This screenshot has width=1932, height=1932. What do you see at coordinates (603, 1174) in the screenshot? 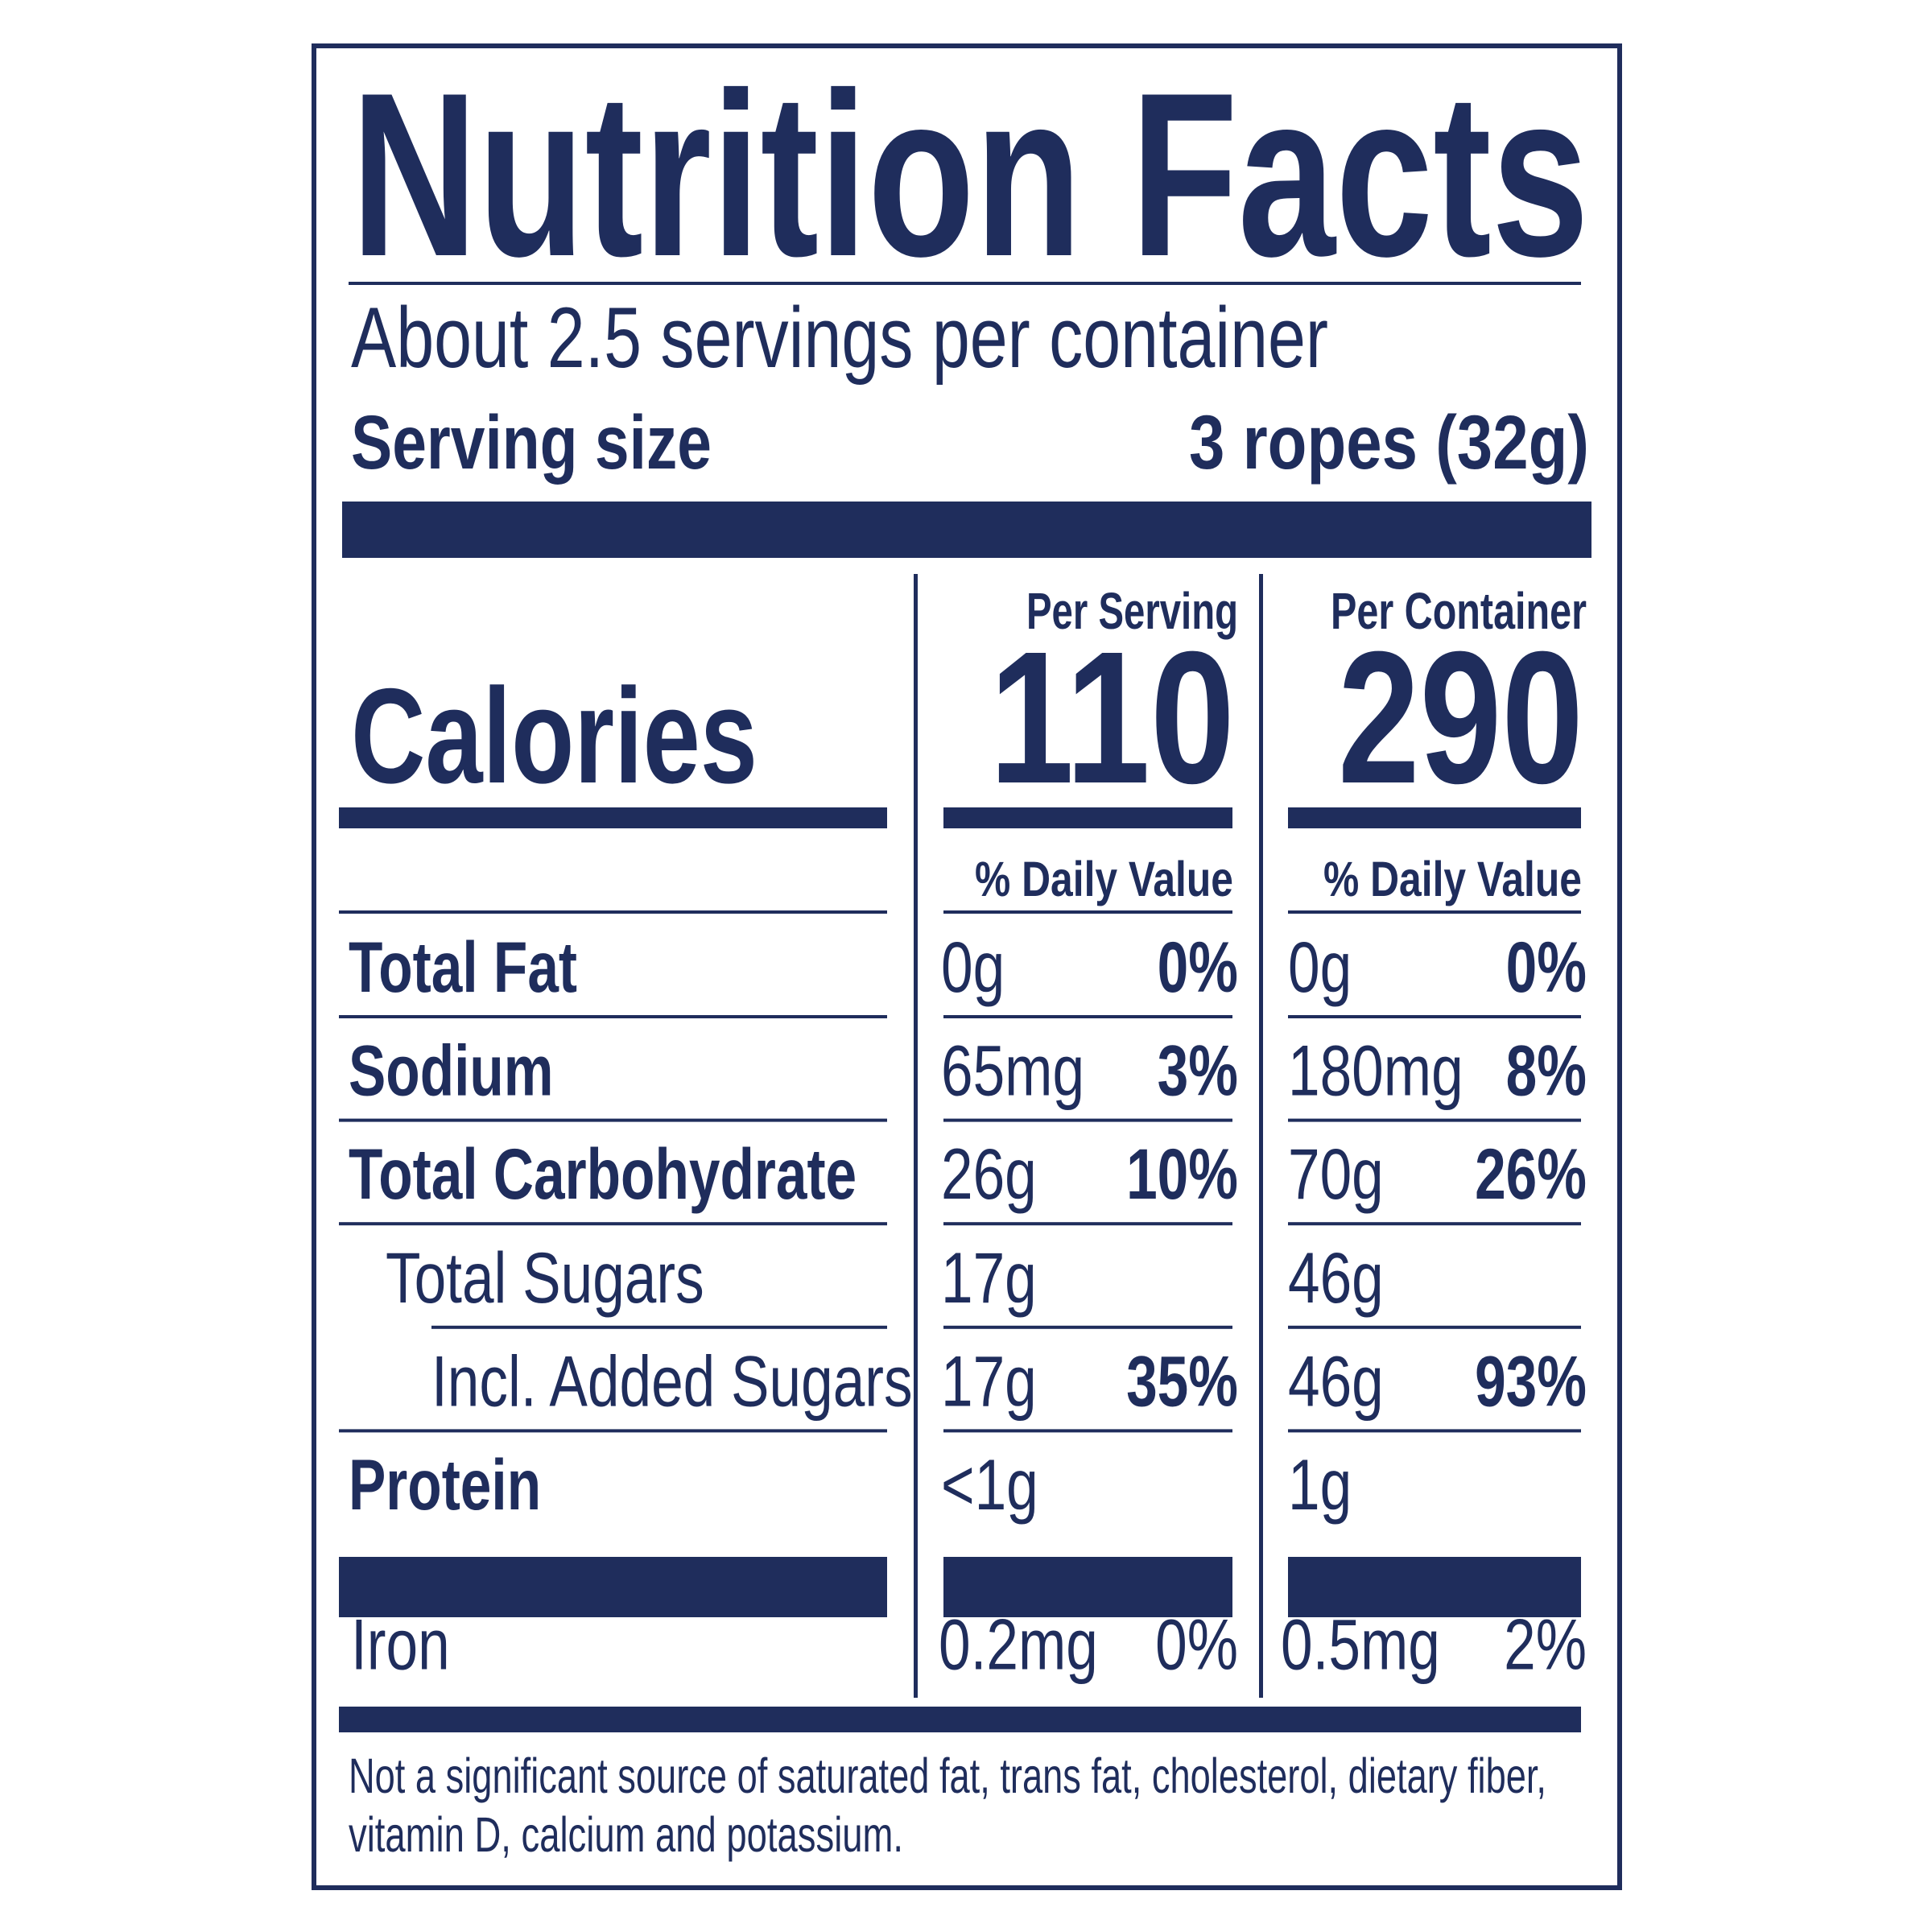
I see `nutrient-label: Total Carbohydrate` at bounding box center [603, 1174].